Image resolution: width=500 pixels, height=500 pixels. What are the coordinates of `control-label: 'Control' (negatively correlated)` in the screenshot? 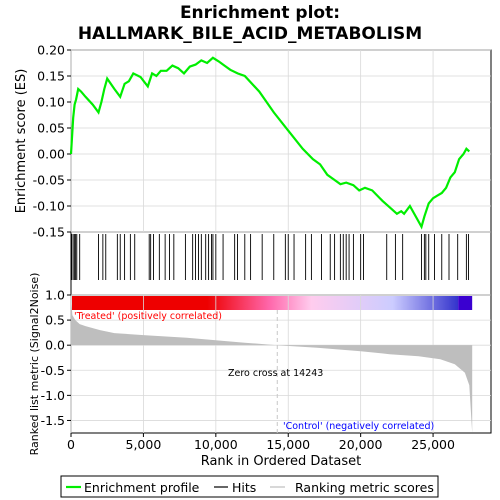 It's located at (358, 426).